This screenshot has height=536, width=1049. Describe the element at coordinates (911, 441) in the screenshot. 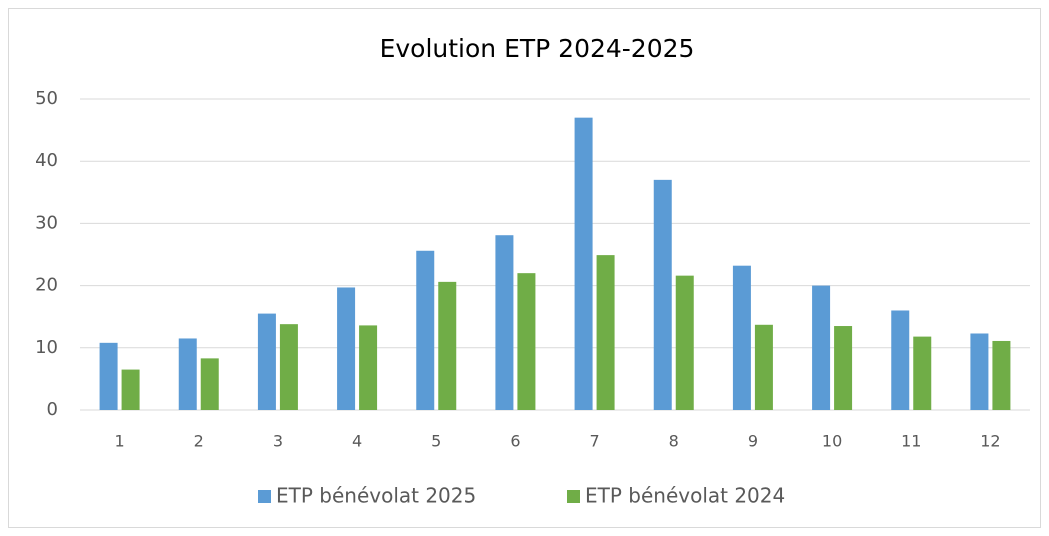

I see `x-tick-label: 11` at that location.